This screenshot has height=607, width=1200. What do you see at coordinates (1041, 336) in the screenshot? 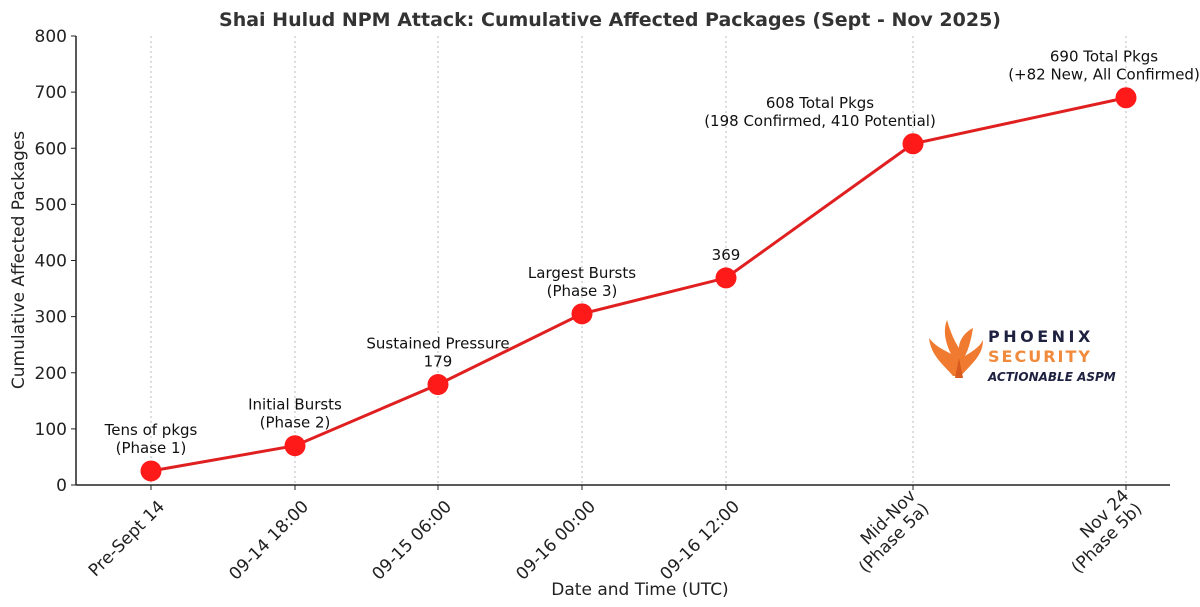
I see `logo-line1: PHOENIX` at bounding box center [1041, 336].